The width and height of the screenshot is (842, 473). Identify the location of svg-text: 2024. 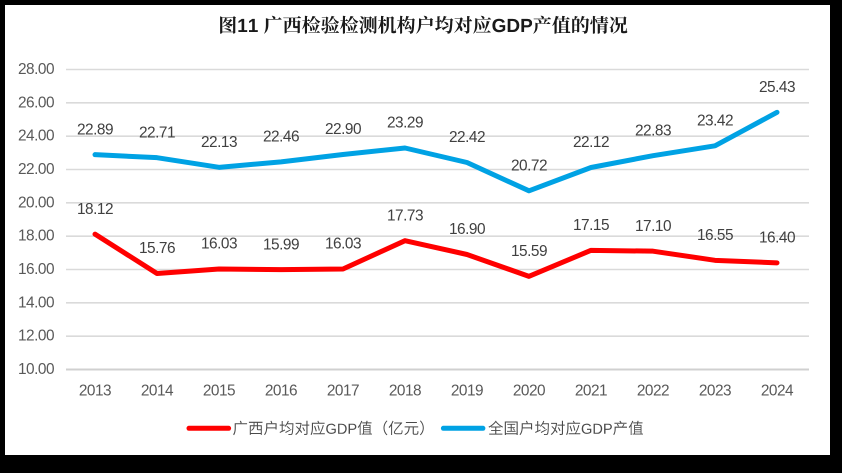
(777, 390).